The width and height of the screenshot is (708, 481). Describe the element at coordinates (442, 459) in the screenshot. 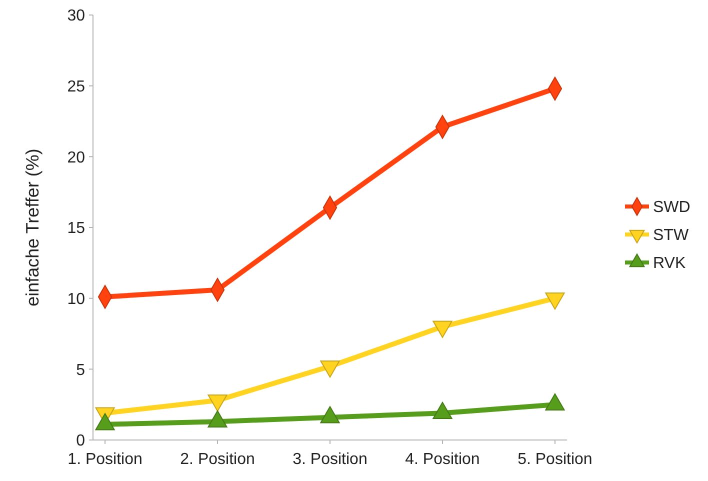

I see `x-tick-label: 4. Position` at that location.